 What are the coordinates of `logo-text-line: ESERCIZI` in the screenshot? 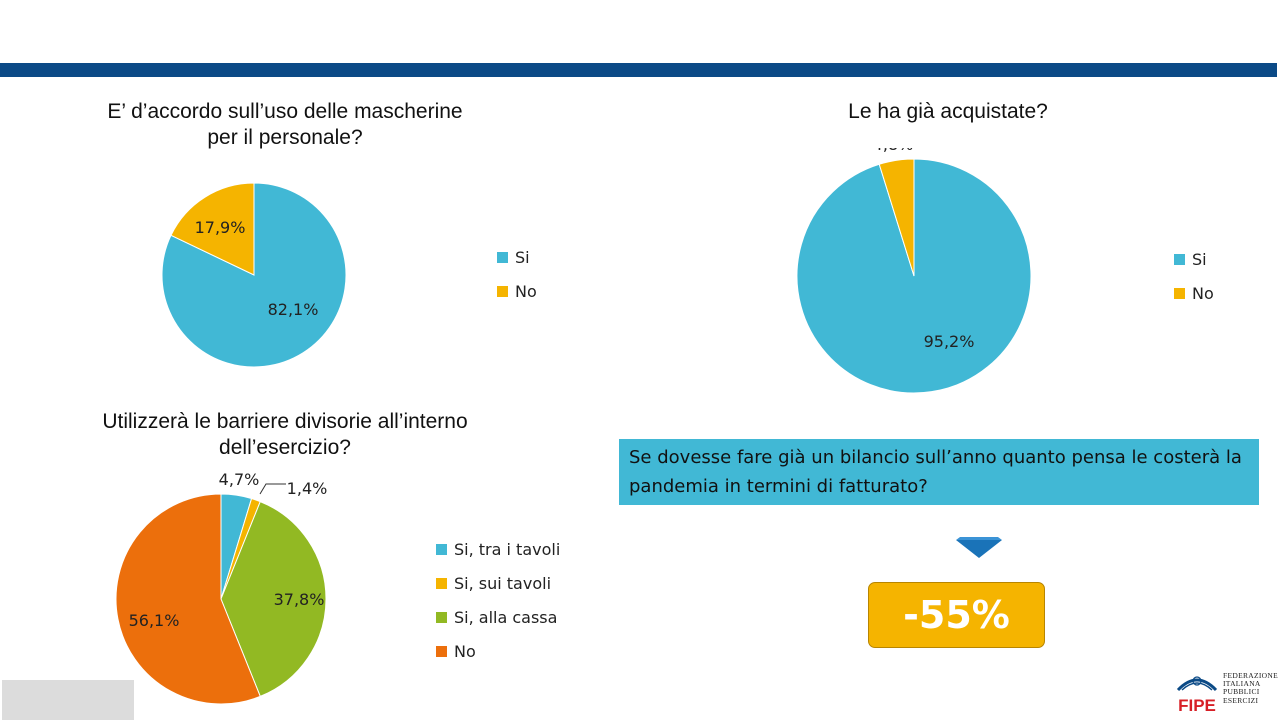 It's located at (1241, 700).